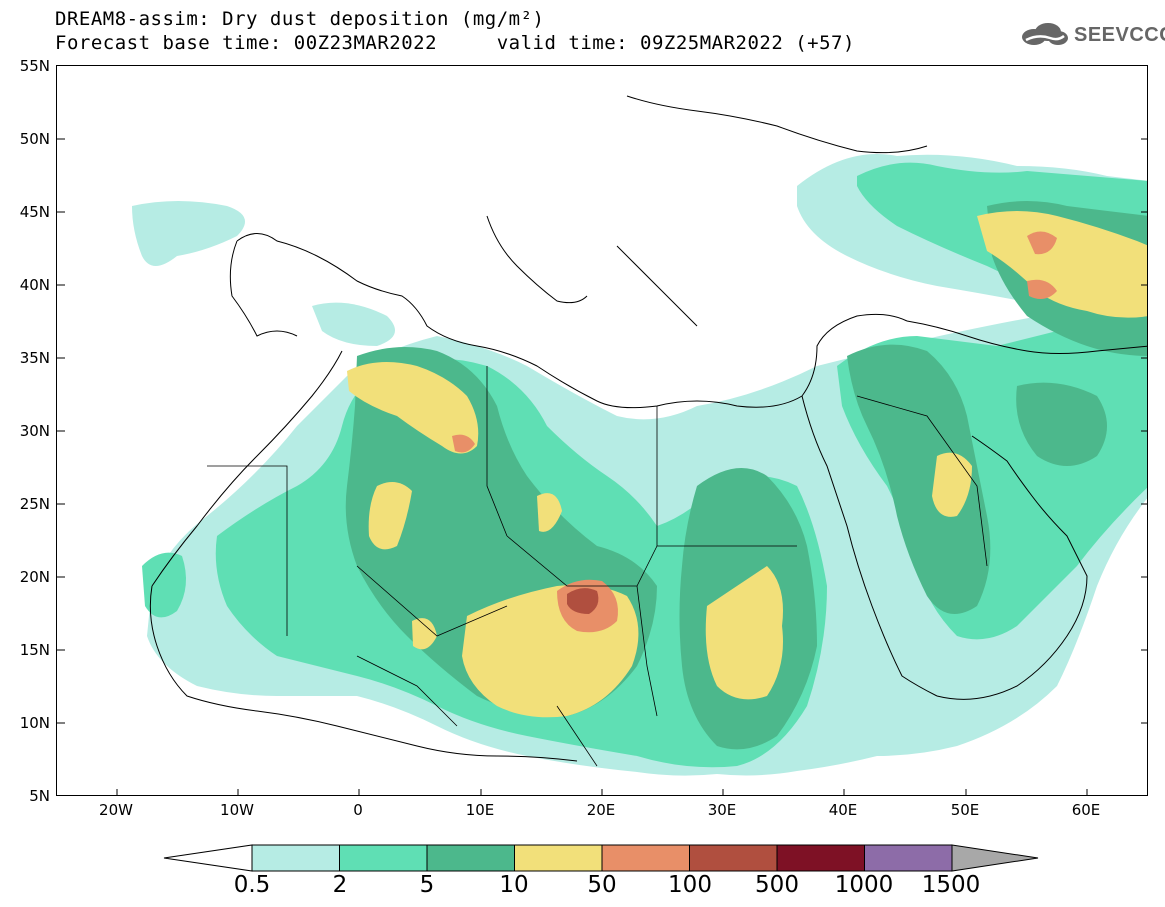 This screenshot has height=907, width=1165. I want to click on lat-label-35n: 35N, so click(34, 358).